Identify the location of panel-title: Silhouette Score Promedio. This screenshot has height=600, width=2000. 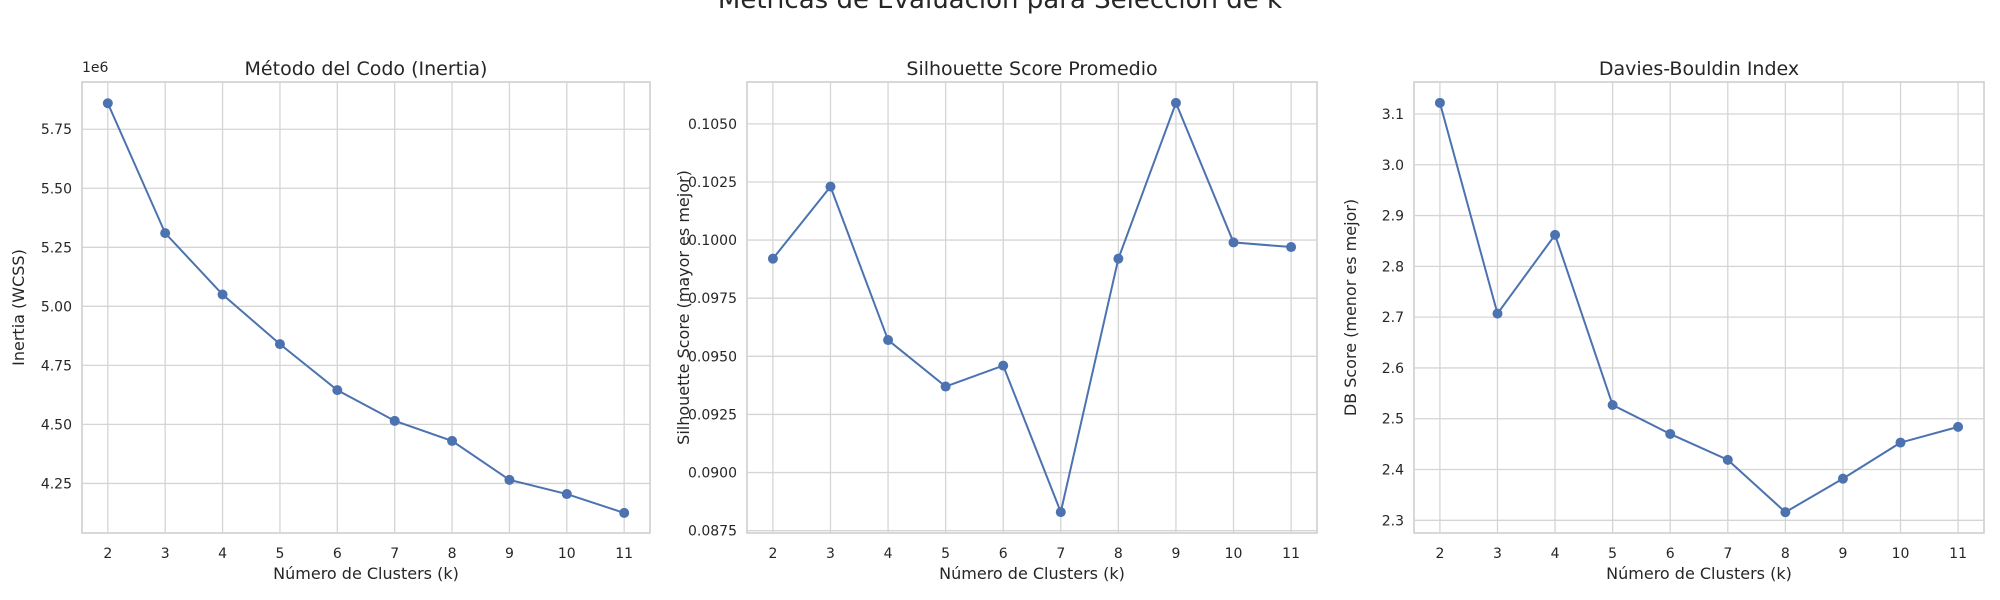
(1031, 69).